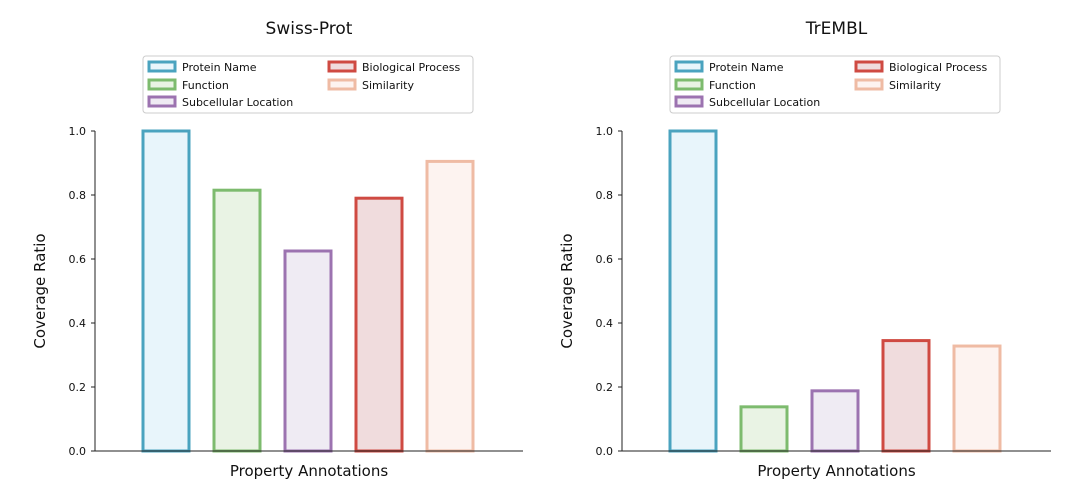  What do you see at coordinates (309, 29) in the screenshot?
I see `chart-title: Swiss-Prot` at bounding box center [309, 29].